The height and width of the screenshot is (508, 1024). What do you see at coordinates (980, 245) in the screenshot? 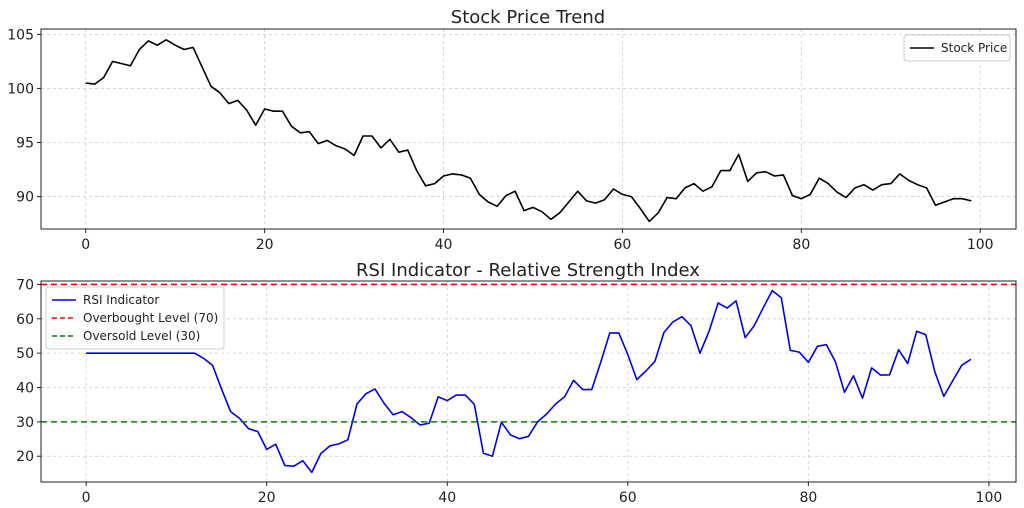
I see `price-x-tick-label: 100` at bounding box center [980, 245].